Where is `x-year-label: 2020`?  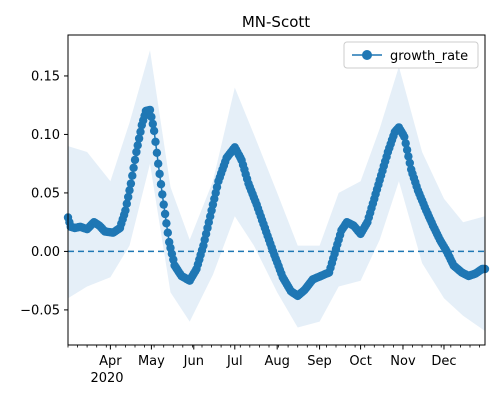
x-year-label: 2020 is located at coordinates (106, 378).